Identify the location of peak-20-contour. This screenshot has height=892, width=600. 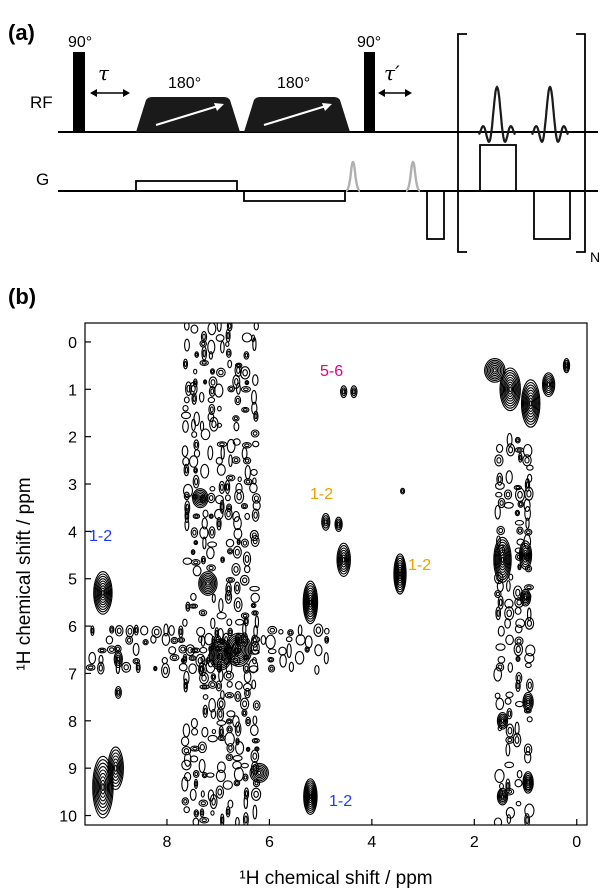
(510, 389).